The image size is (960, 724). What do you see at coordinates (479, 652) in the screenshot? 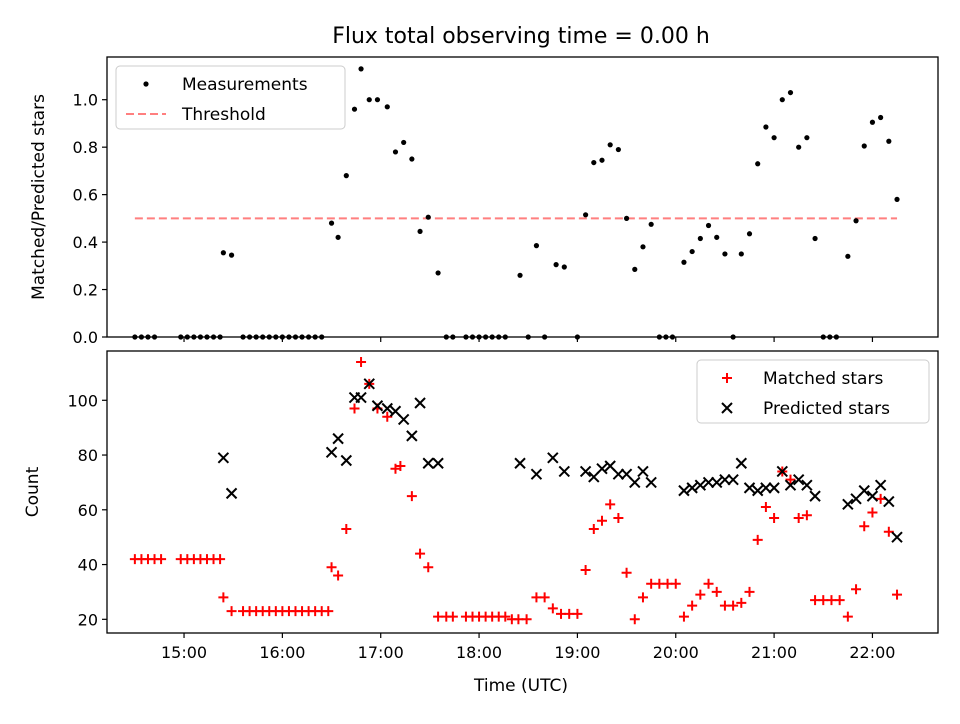
I see `x-tick-label: 18:00` at bounding box center [479, 652].